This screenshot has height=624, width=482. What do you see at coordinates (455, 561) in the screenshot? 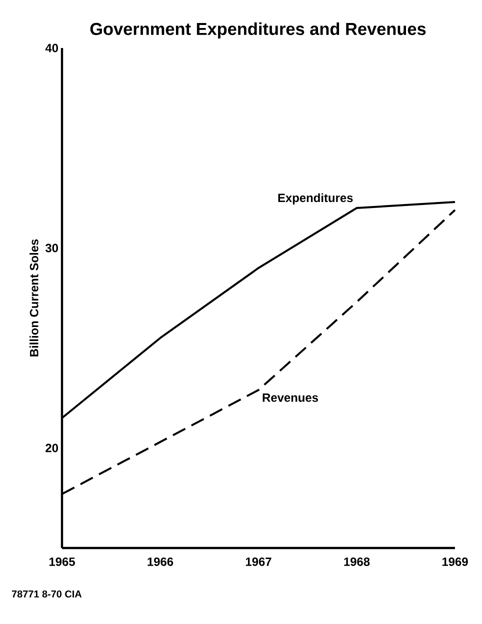
I see `x-tick-label: 1969` at bounding box center [455, 561].